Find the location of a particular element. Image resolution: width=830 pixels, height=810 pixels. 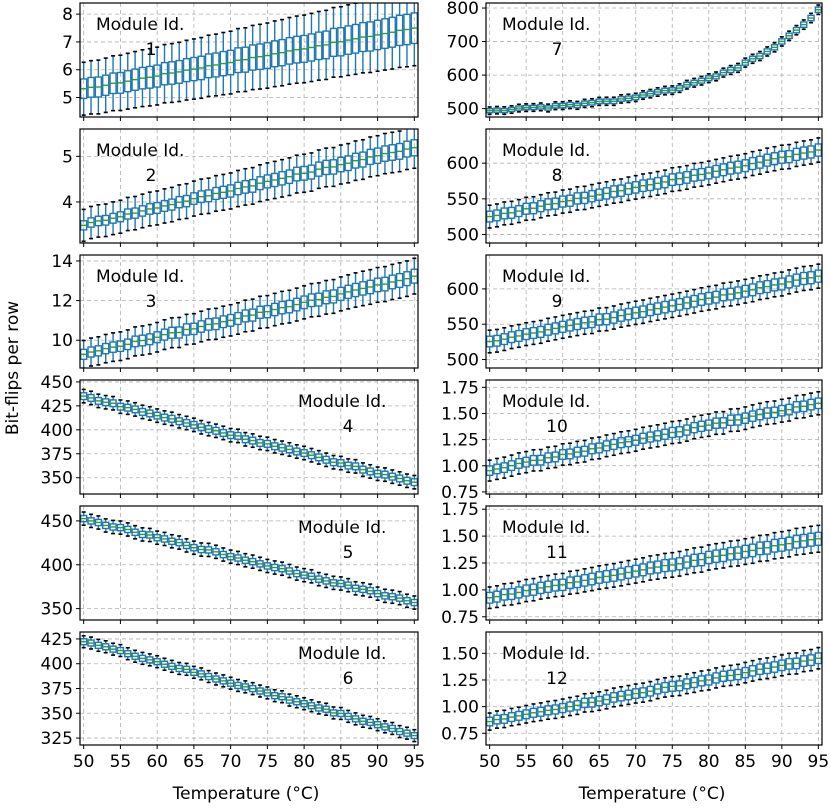

y-tick-label: 8 is located at coordinates (67, 15).